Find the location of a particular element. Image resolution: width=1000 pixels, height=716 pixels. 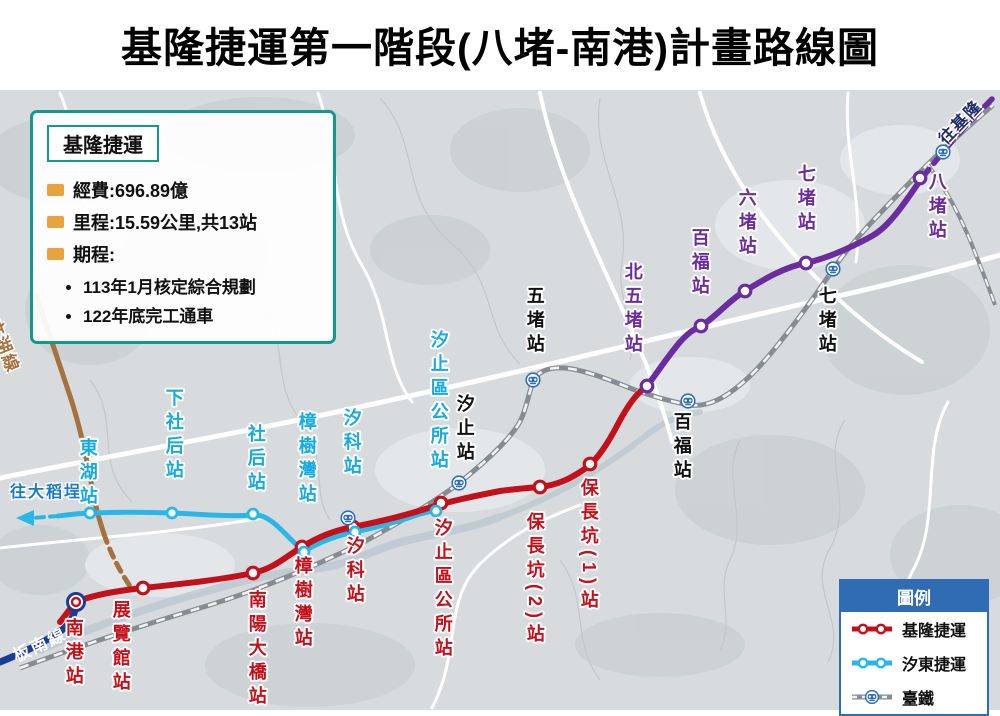

tra-icon-baifu is located at coordinates (688, 401).